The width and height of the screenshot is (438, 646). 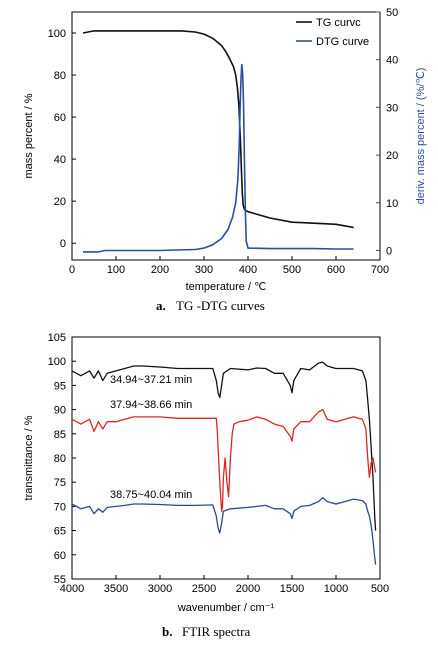 What do you see at coordinates (29, 457) in the screenshot?
I see `y-axis-title: transmittance / %` at bounding box center [29, 457].